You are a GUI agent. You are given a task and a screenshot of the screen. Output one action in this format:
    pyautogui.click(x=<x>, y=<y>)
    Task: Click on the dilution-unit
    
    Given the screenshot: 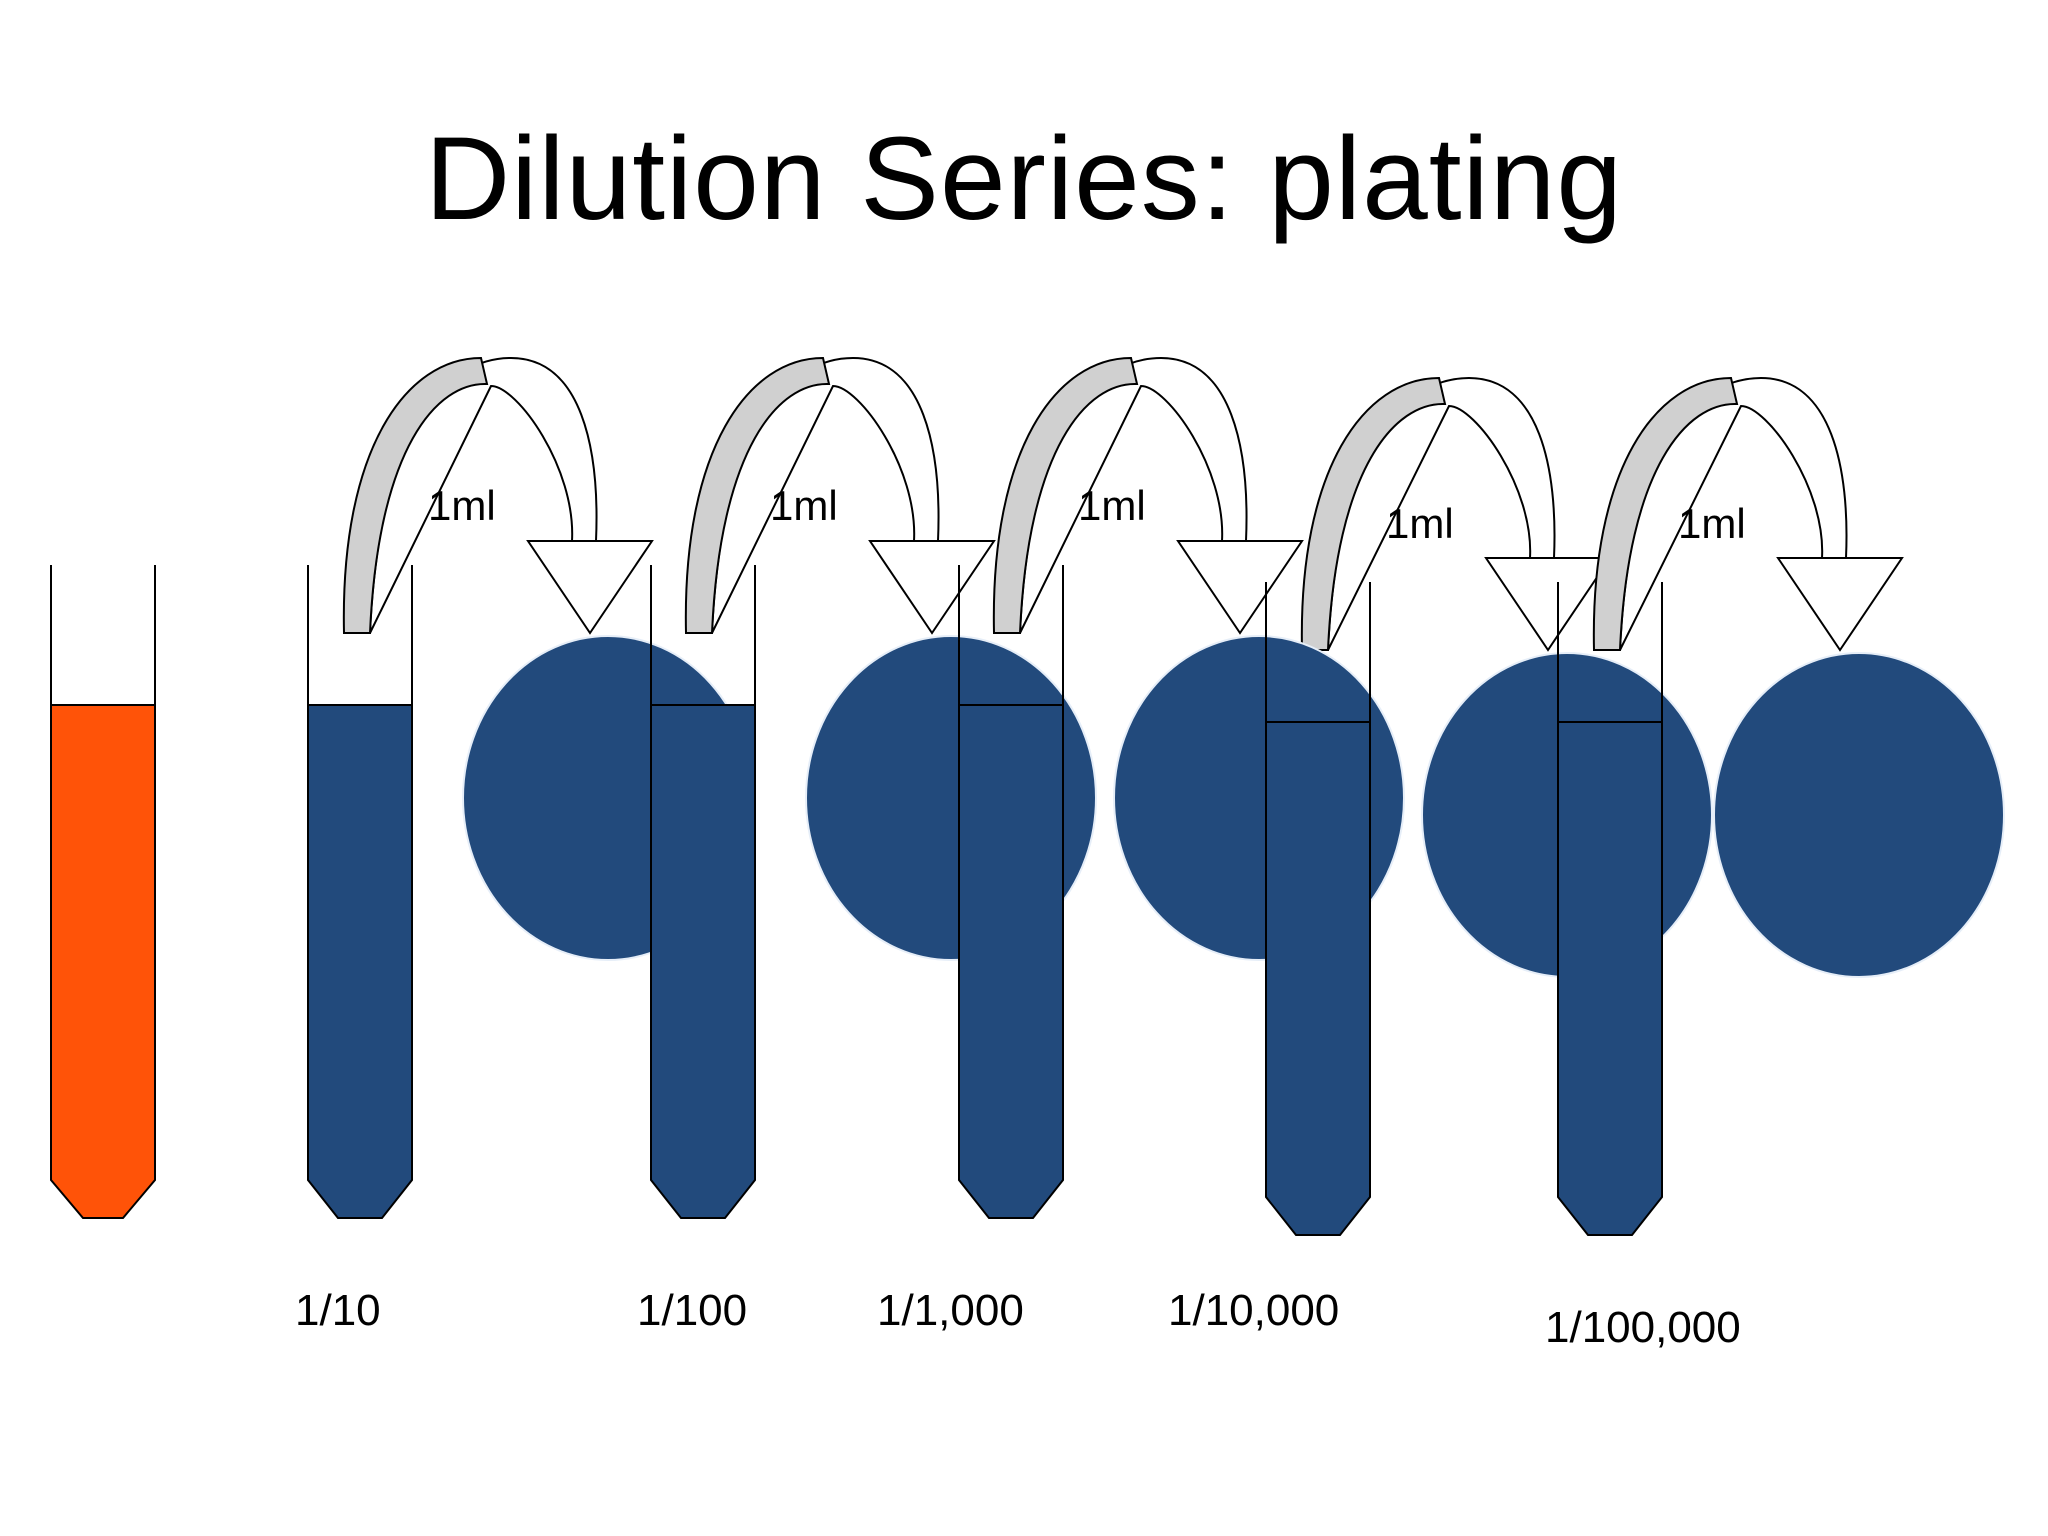 What is the action you would take?
    pyautogui.click(x=1781, y=909)
    